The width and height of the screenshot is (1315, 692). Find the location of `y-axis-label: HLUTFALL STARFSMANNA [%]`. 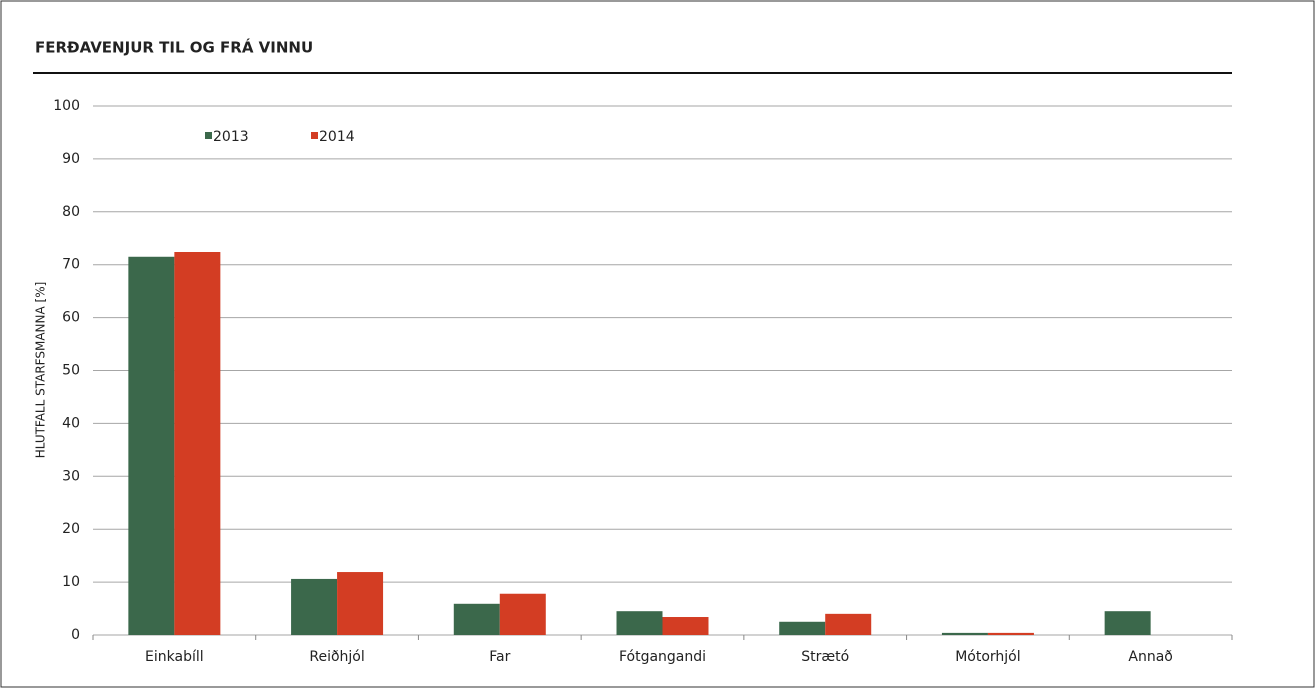

y-axis-label: HLUTFALL STARFSMANNA [%] is located at coordinates (41, 370).